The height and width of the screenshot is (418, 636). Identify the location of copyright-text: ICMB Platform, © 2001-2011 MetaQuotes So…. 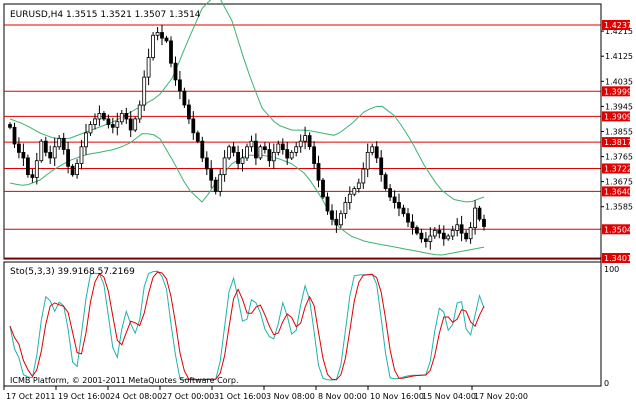
(124, 380).